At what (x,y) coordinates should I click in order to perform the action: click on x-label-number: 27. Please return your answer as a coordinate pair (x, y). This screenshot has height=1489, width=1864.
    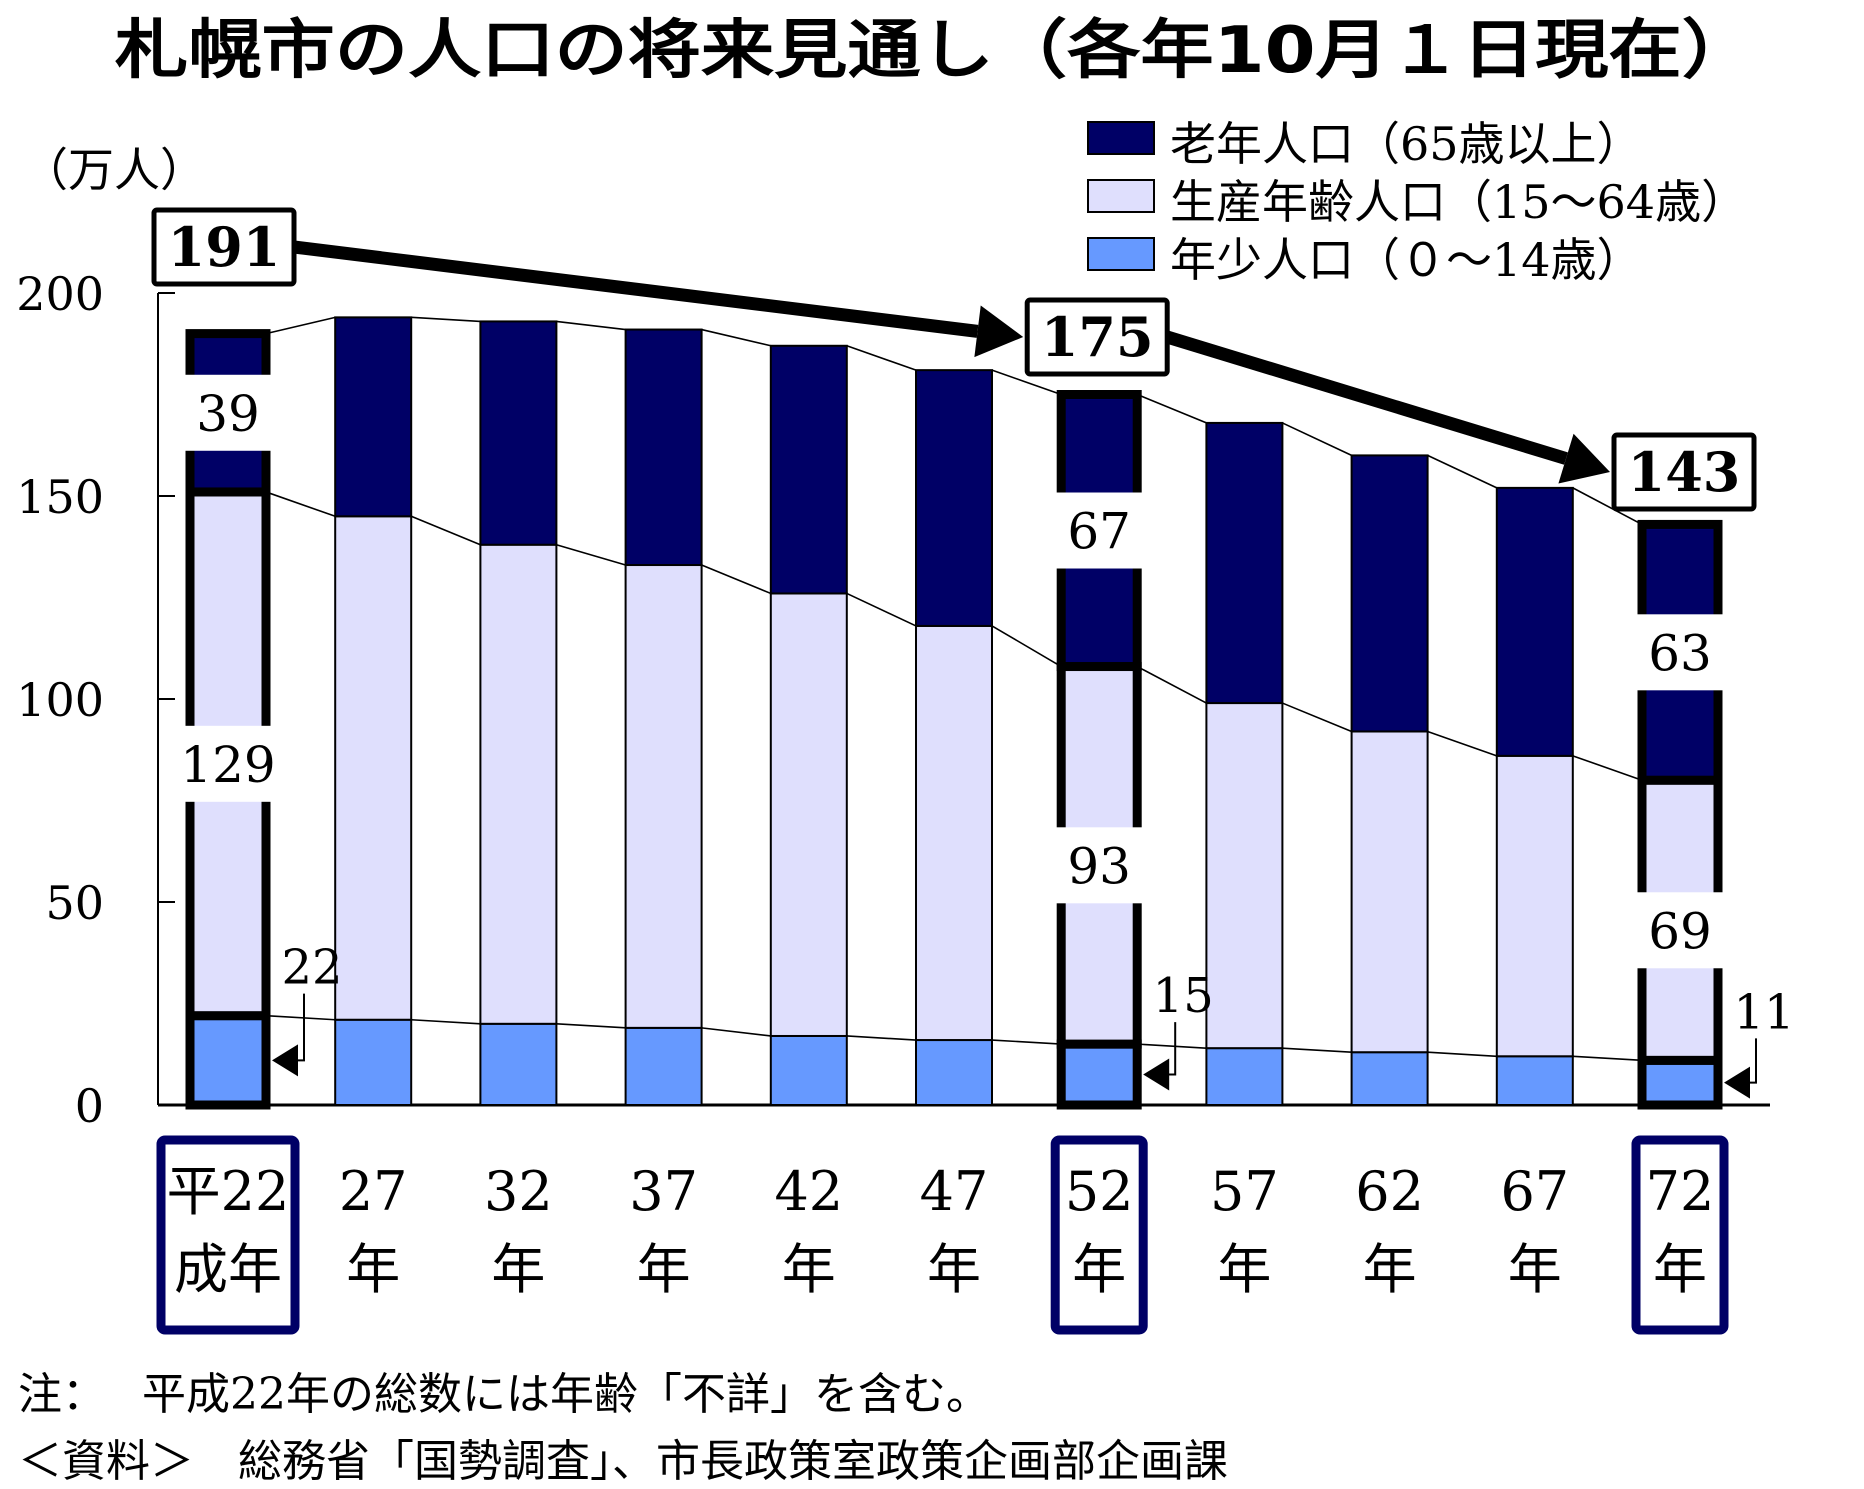
    Looking at the image, I should click on (373, 1191).